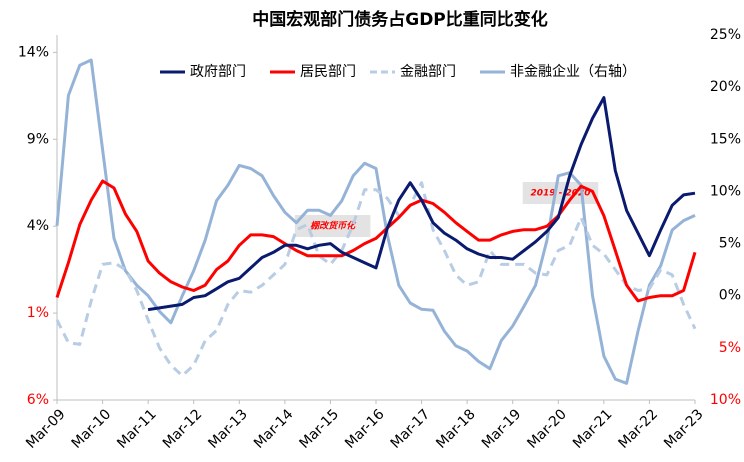 This screenshot has width=744, height=462. Describe the element at coordinates (92, 429) in the screenshot. I see `x-tick-label: Mar-10` at that location.